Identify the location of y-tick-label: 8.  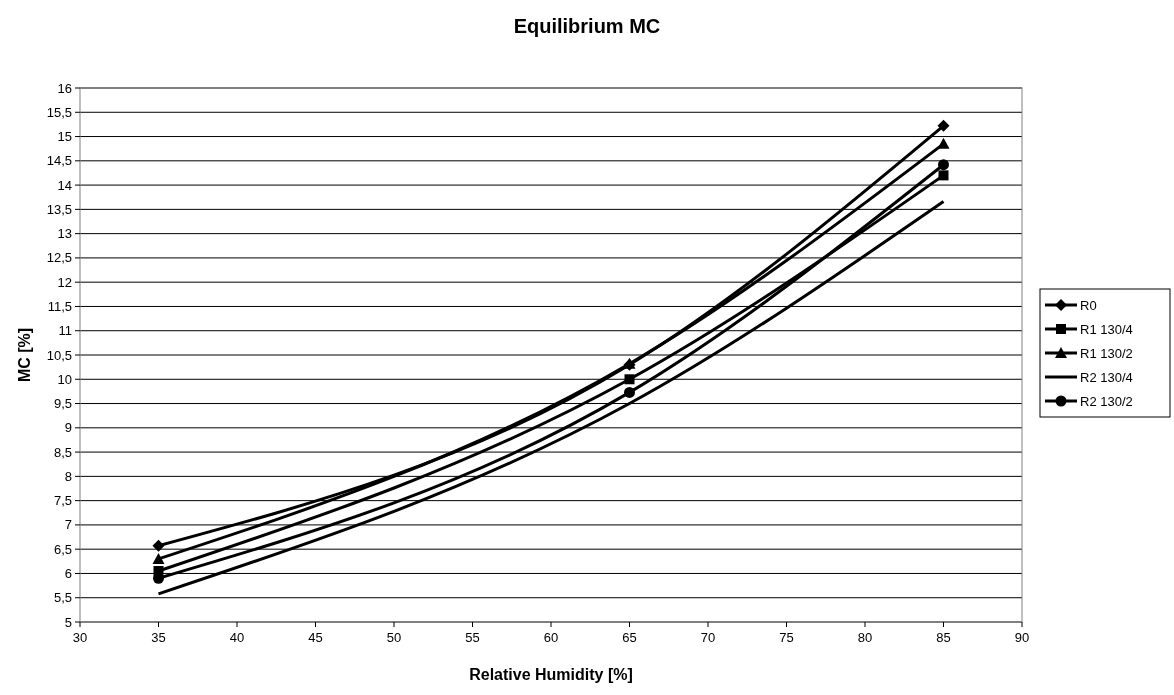
(68, 476).